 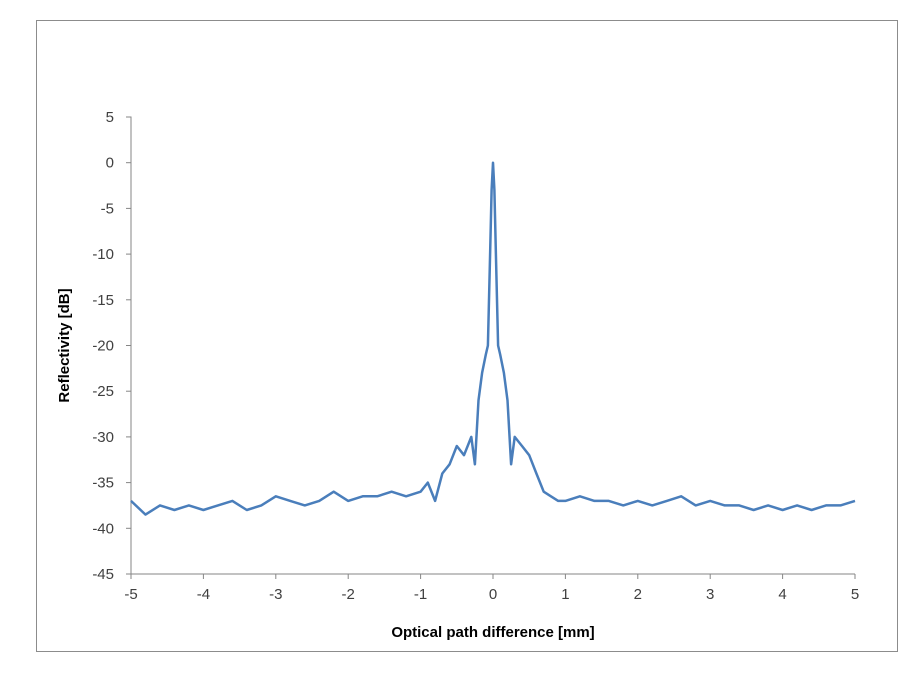 What do you see at coordinates (103, 483) in the screenshot?
I see `y-tick-label: -35` at bounding box center [103, 483].